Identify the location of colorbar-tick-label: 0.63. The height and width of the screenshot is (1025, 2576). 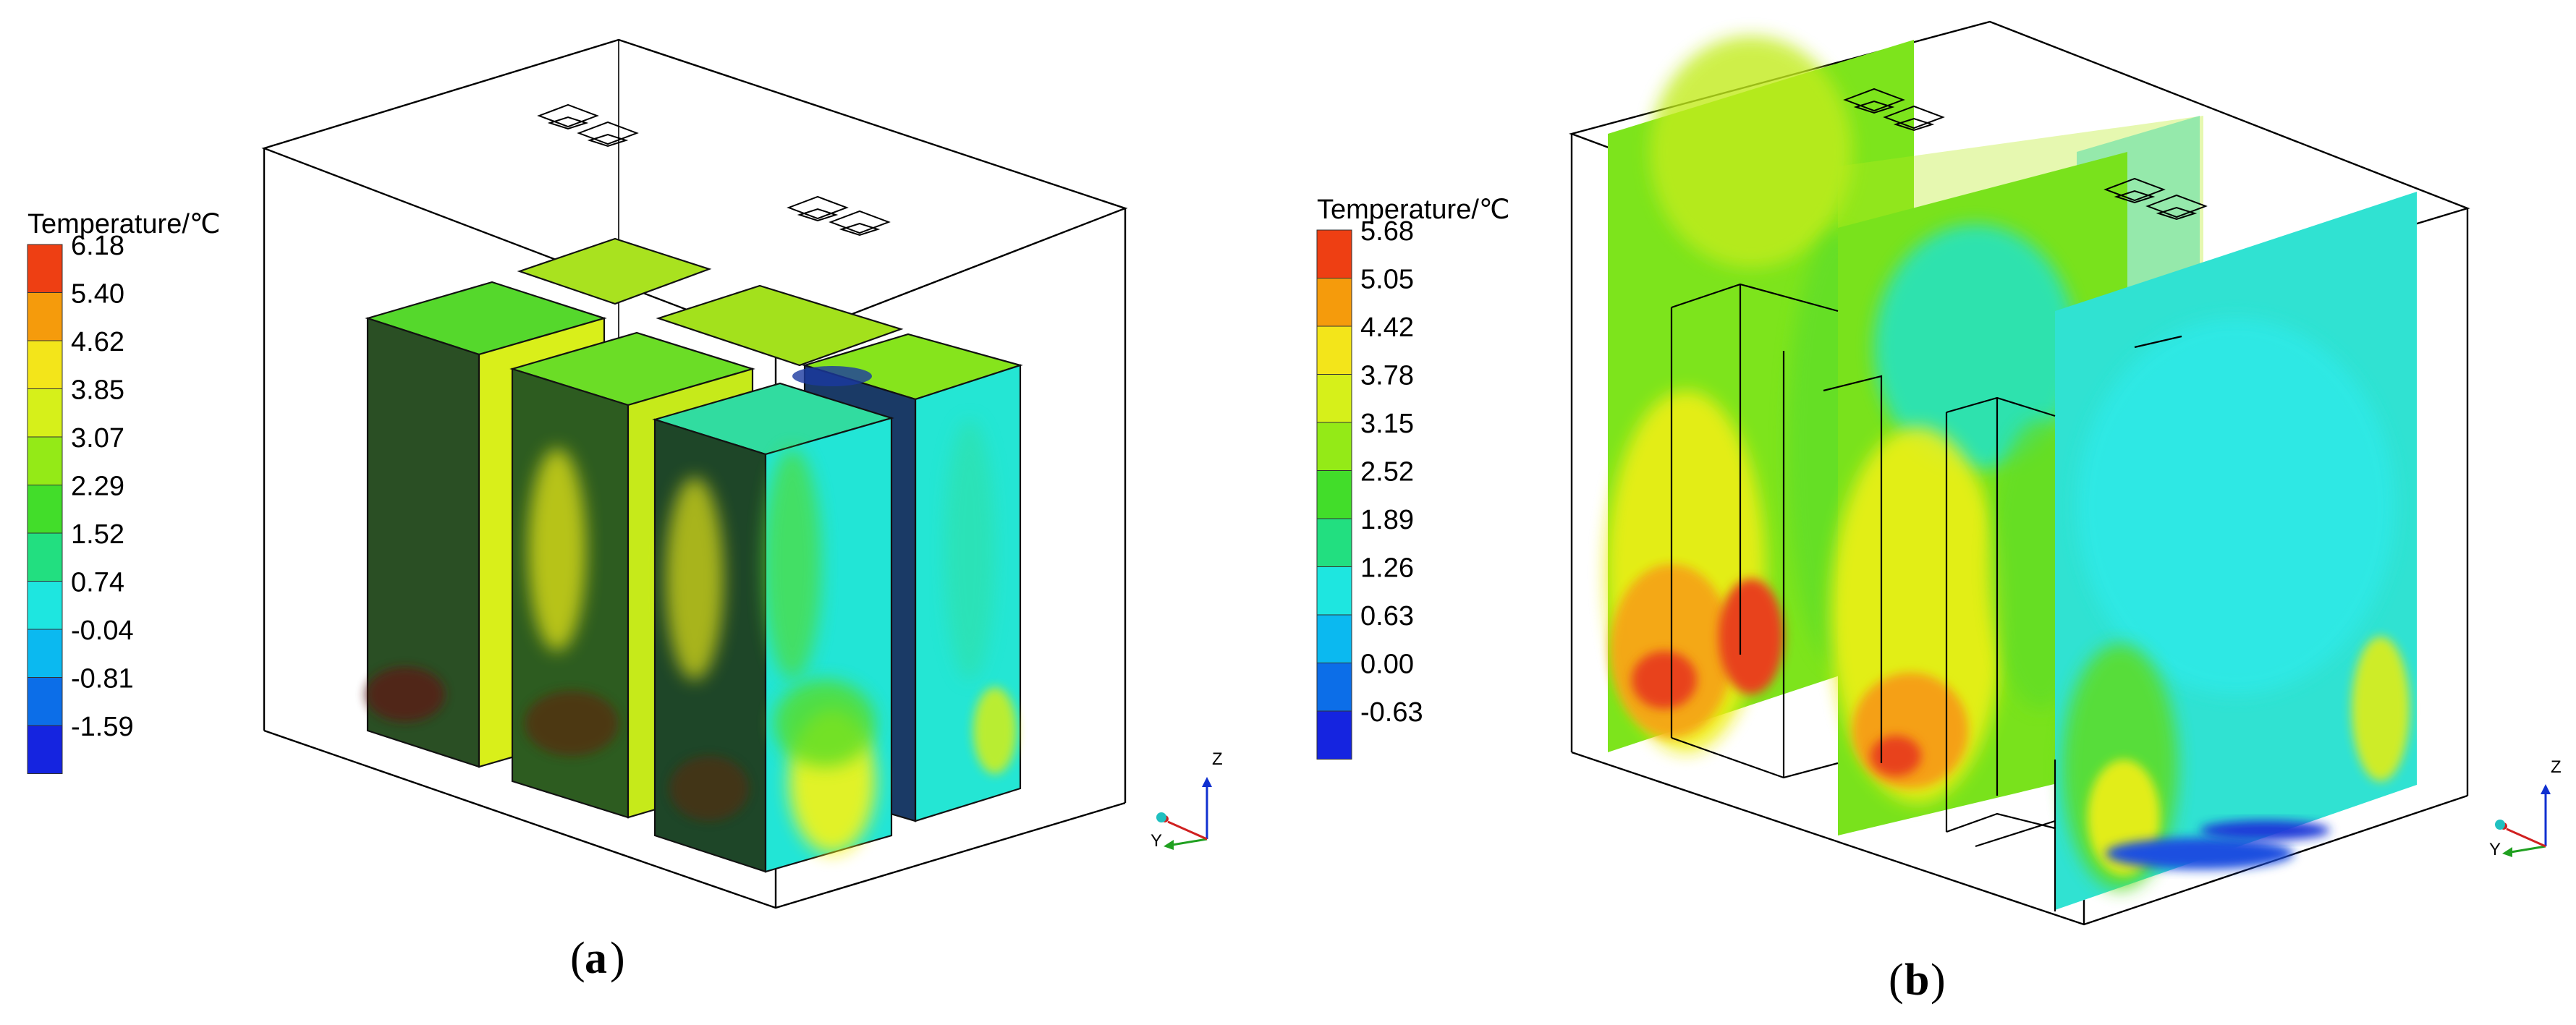
(1387, 616).